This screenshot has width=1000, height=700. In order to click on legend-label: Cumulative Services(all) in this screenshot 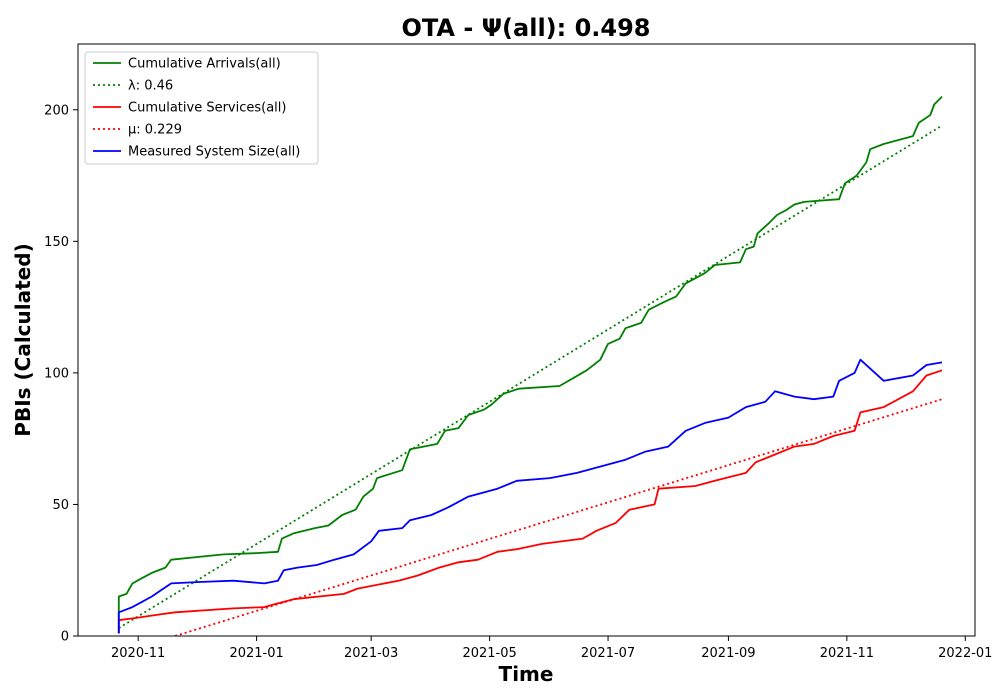, I will do `click(207, 108)`.